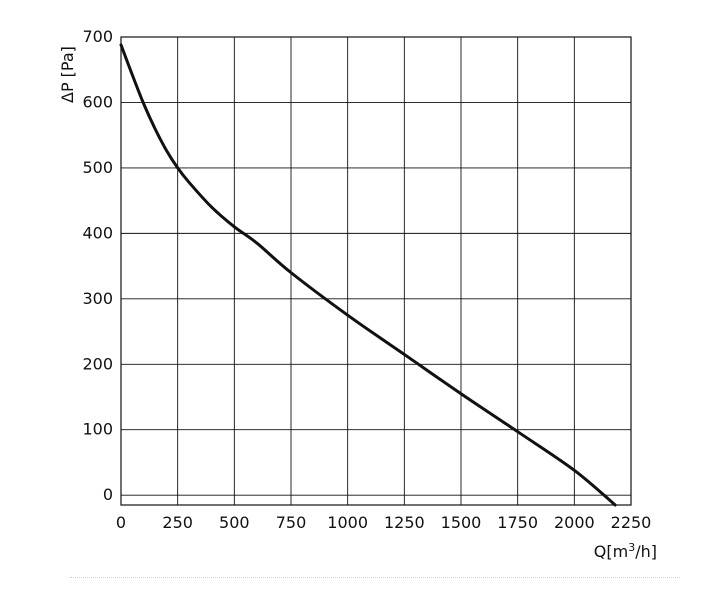  What do you see at coordinates (646, 551) in the screenshot?
I see `x-axis-title-unit-end: /h]` at bounding box center [646, 551].